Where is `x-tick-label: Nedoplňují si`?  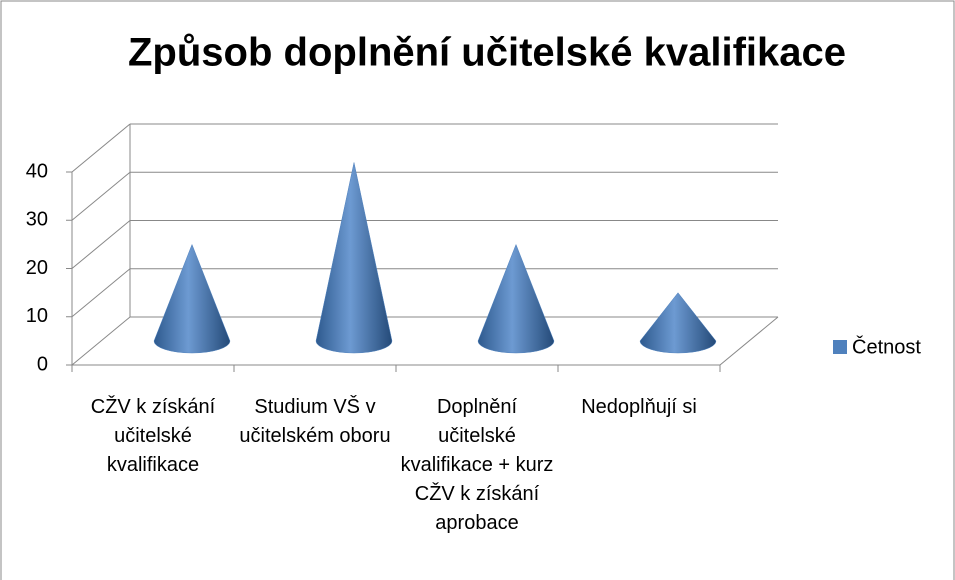
x-tick-label: Nedoplňují si is located at coordinates (639, 407).